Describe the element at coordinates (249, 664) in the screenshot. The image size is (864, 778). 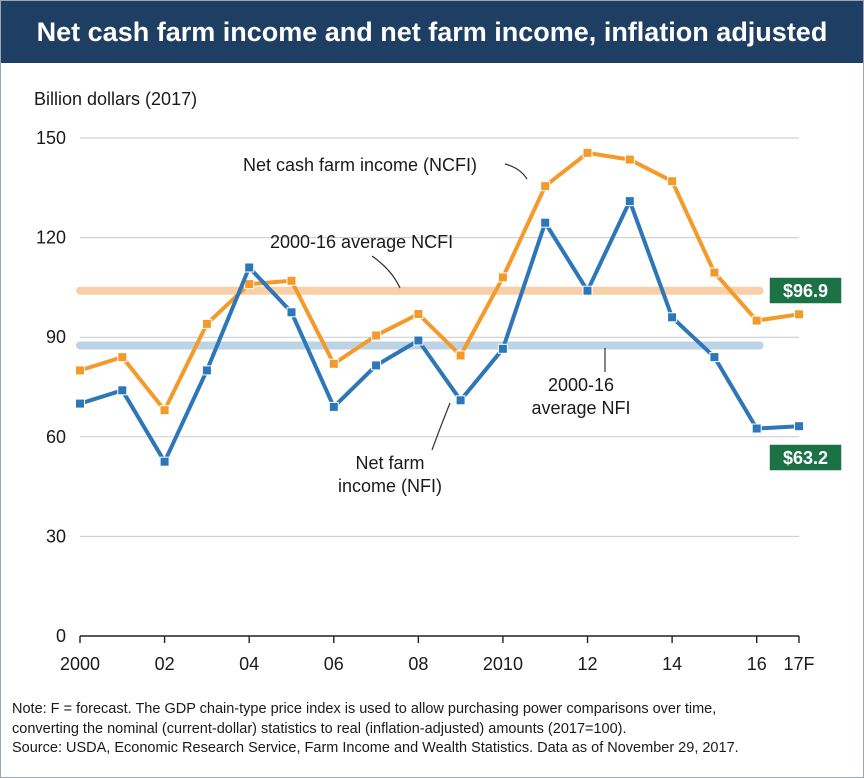
I see `x-tick-label: 04` at that location.